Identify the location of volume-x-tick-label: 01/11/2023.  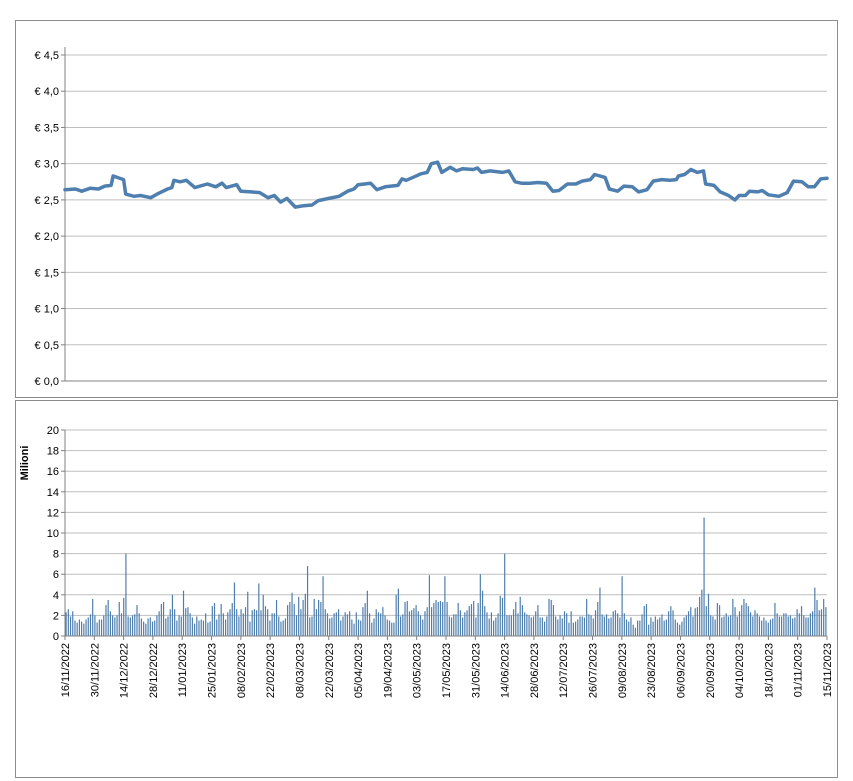
(799, 670).